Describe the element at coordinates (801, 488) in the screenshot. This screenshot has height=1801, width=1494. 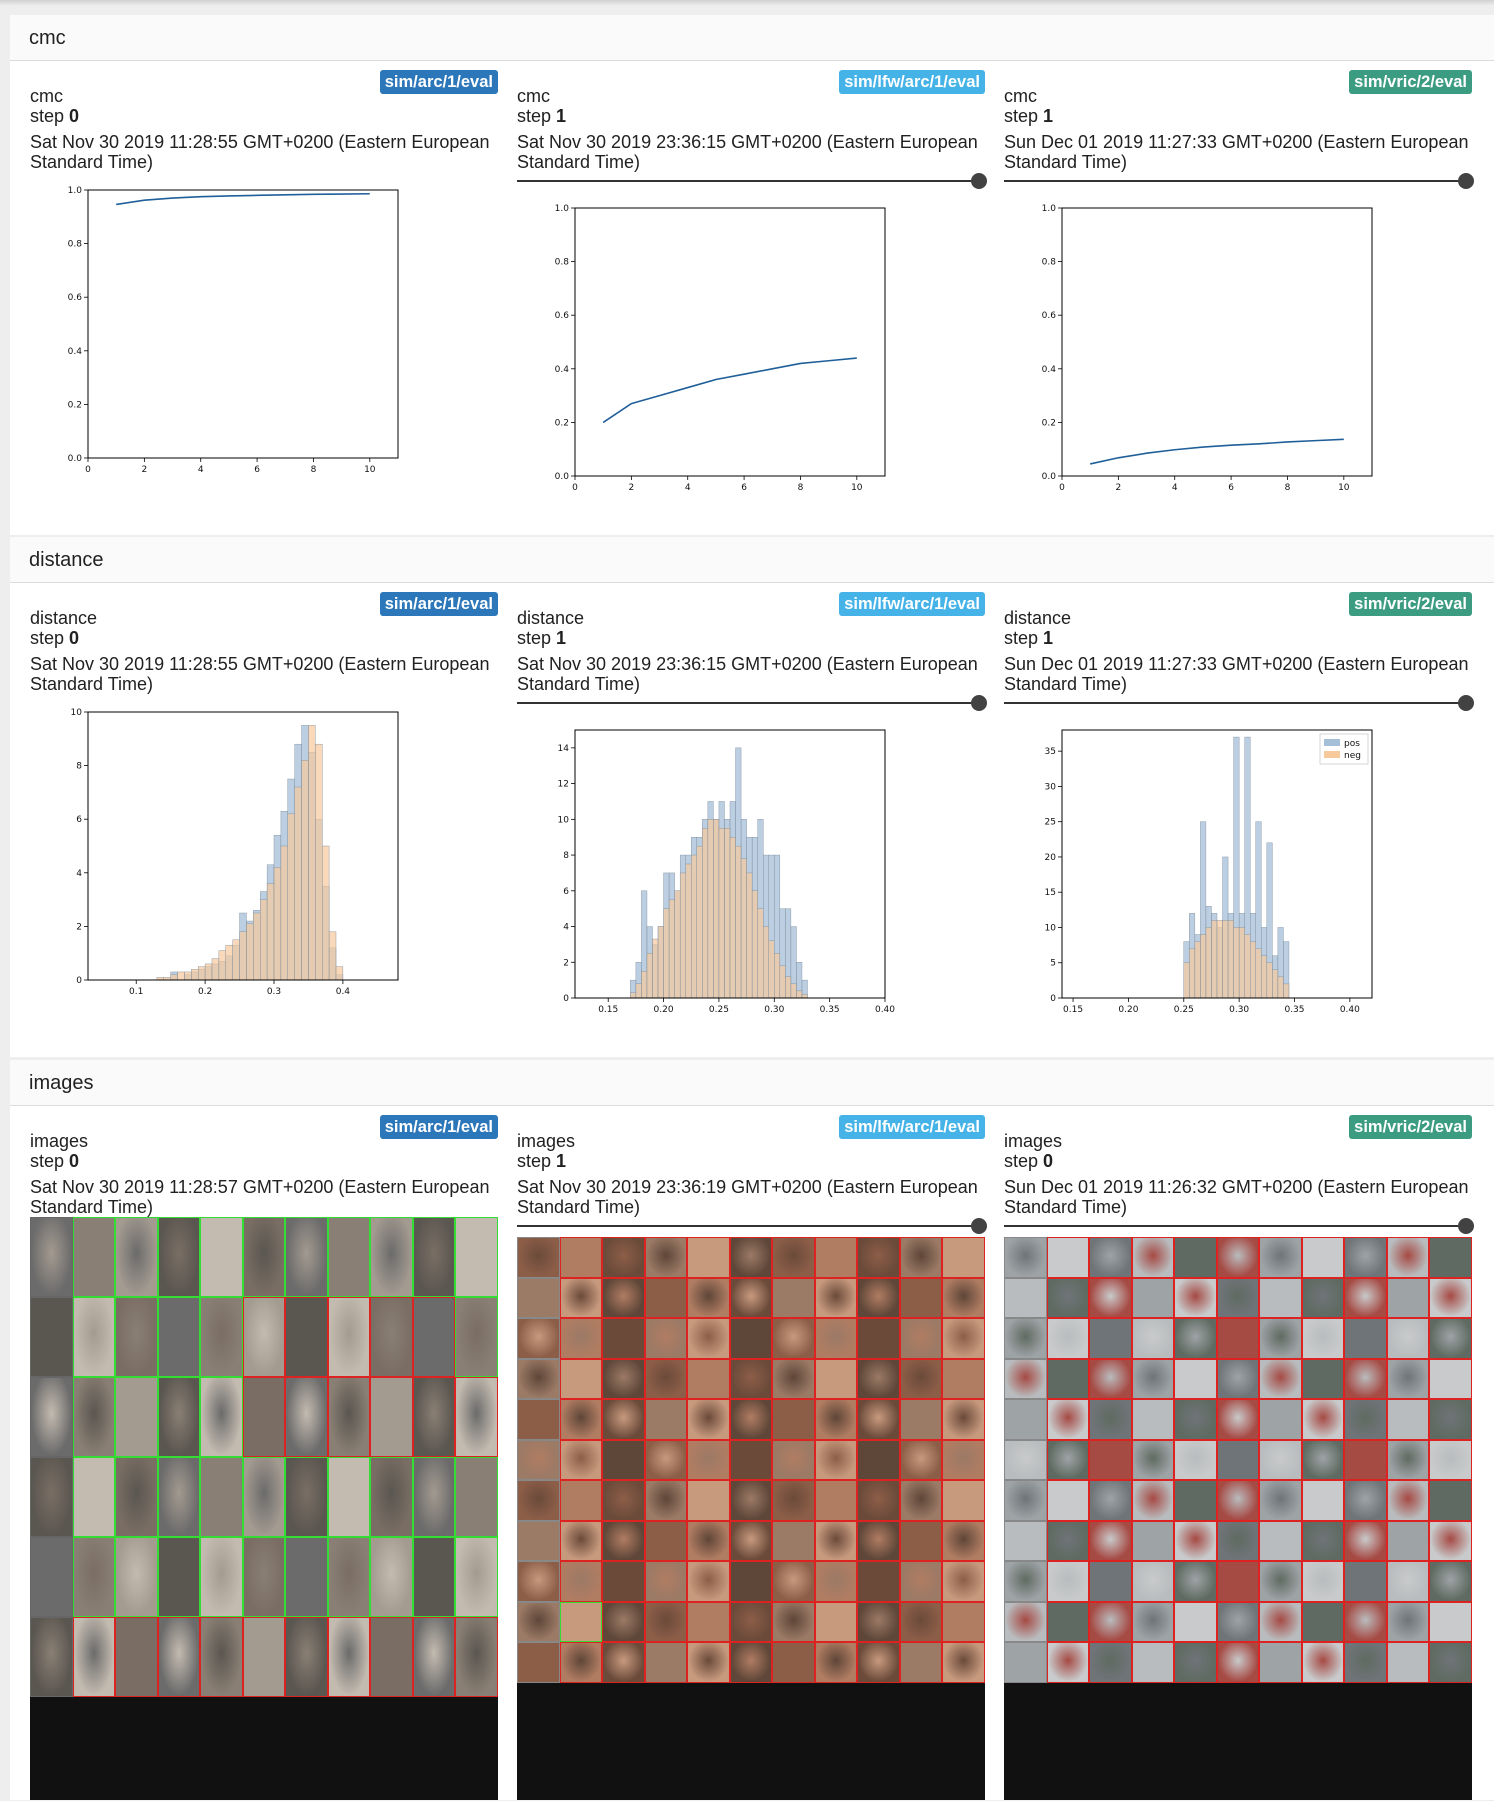
I see `x-tick-label: 8` at that location.